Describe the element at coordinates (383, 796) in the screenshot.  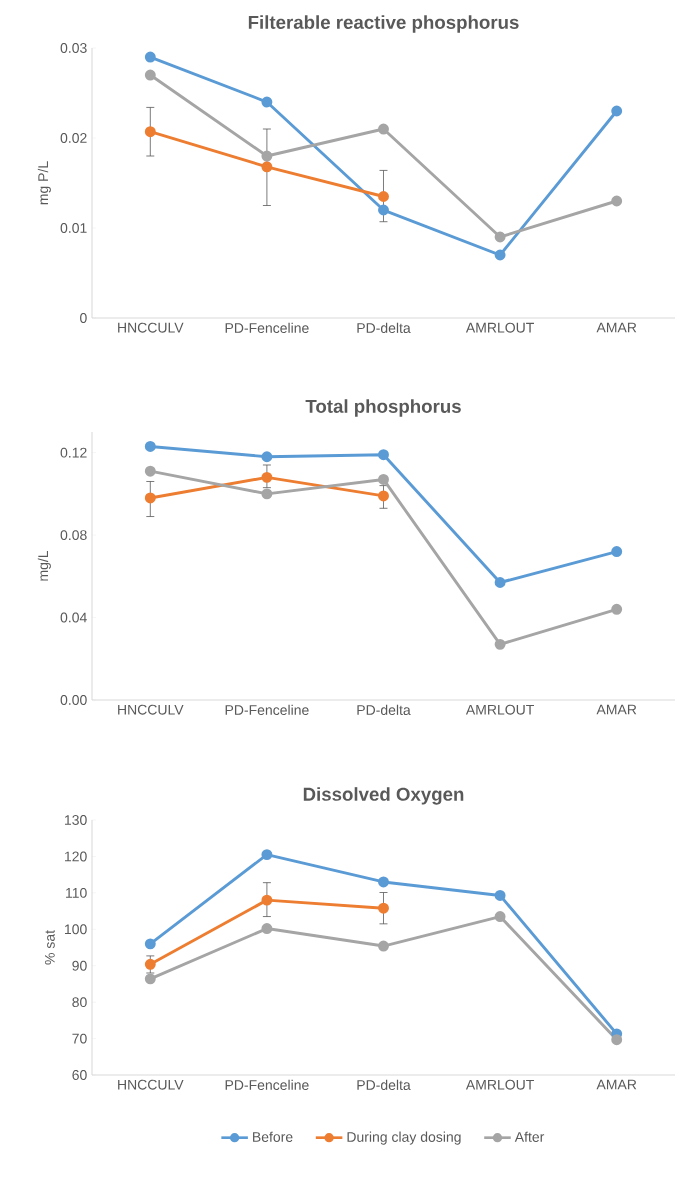
I see `chart-title: Dissolved Oxygen` at that location.